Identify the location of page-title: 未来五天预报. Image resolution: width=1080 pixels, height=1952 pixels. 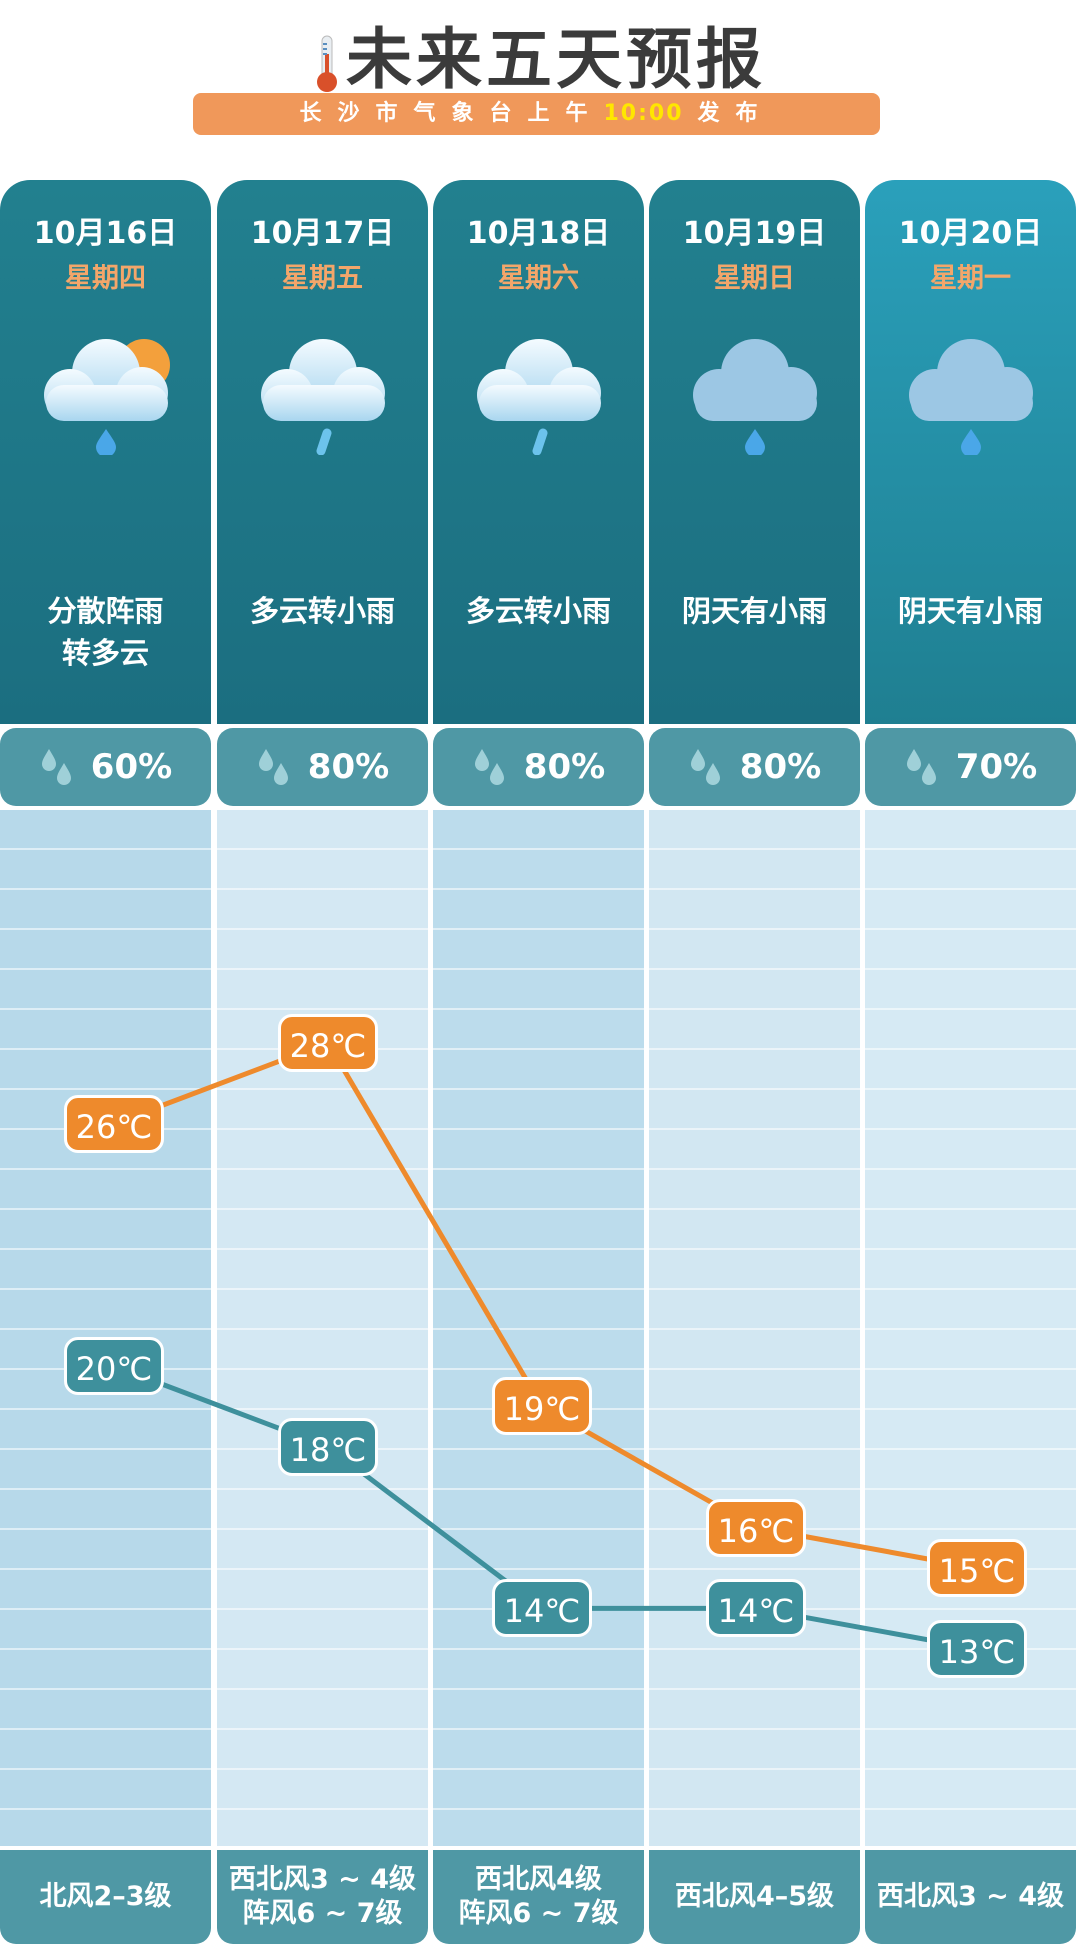
(540, 54).